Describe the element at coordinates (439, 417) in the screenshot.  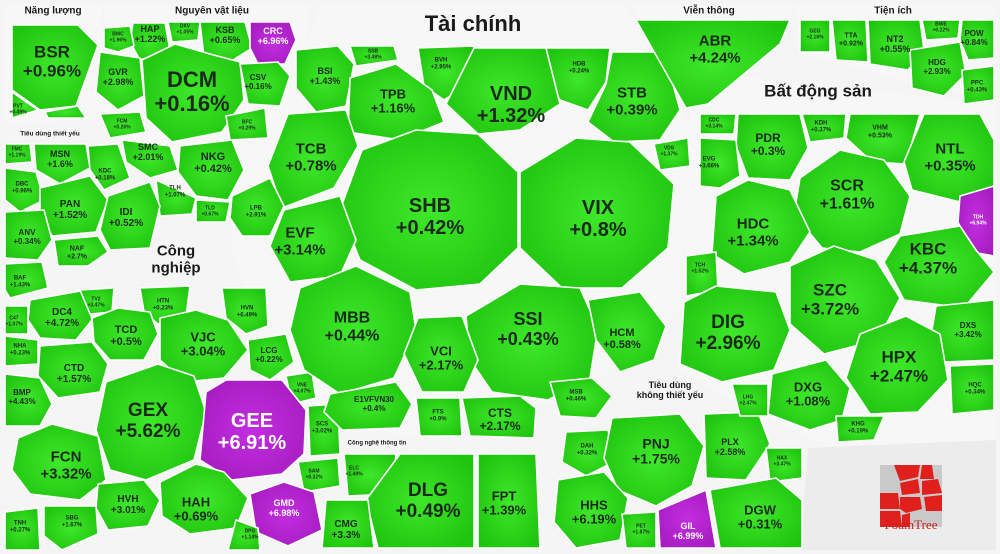
I see `stock-cell-fts` at that location.